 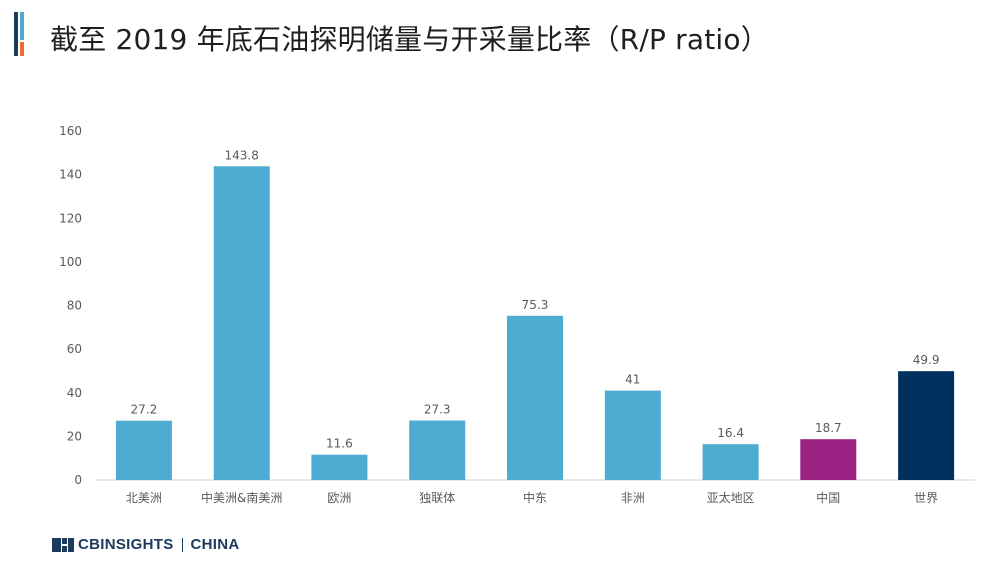 I want to click on brand-left-text: CBINSIGHTS, so click(x=126, y=544).